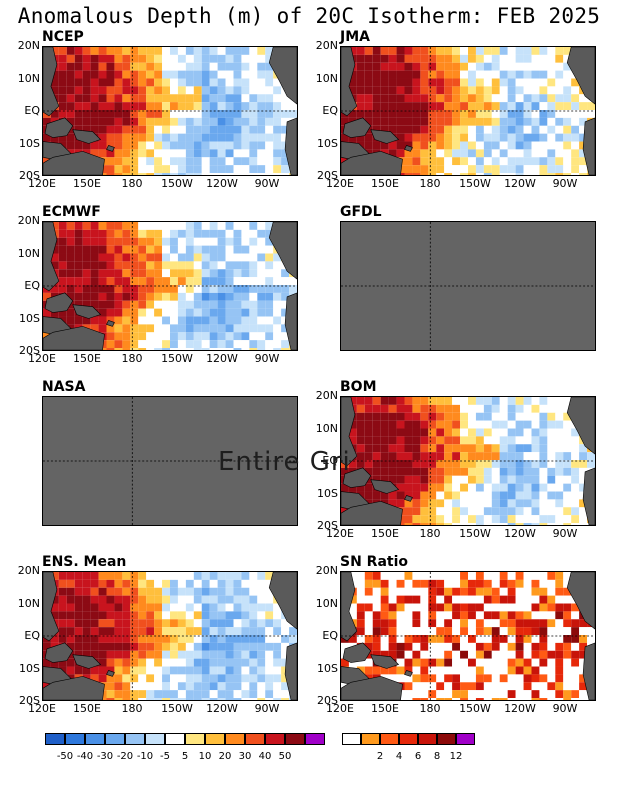  Describe the element at coordinates (55, 739) in the screenshot. I see `colorbar-swatch` at that location.